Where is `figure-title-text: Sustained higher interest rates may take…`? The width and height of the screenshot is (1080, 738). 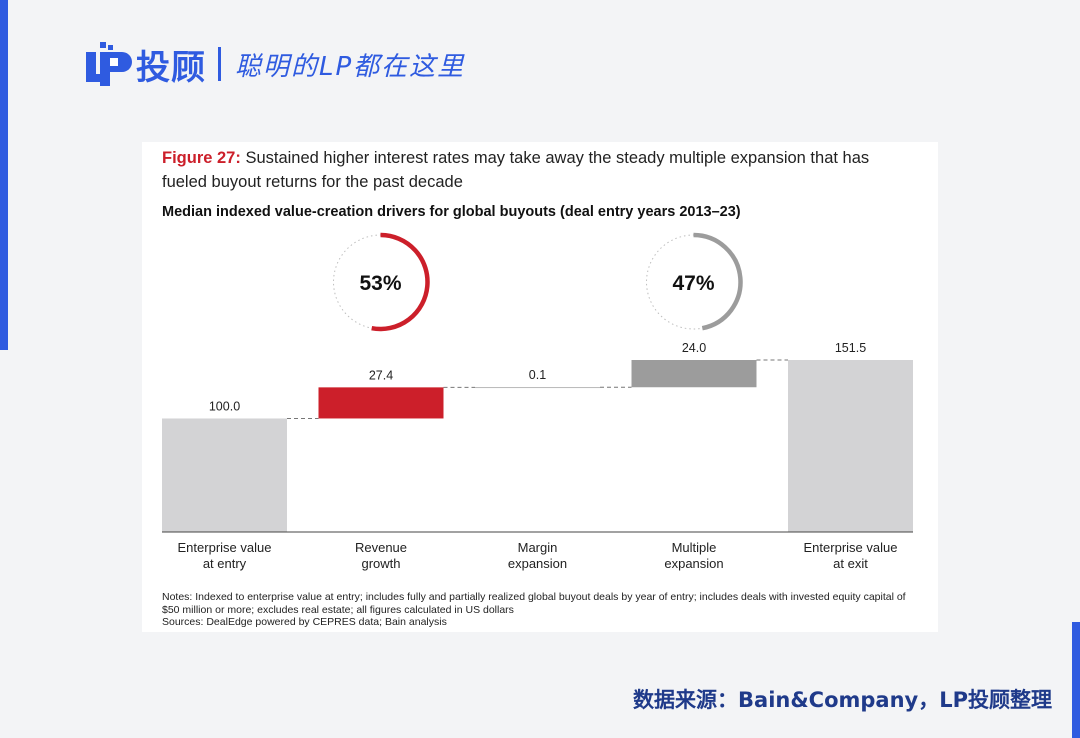
figure-title-text: Sustained higher interest rates may take… is located at coordinates (516, 170).